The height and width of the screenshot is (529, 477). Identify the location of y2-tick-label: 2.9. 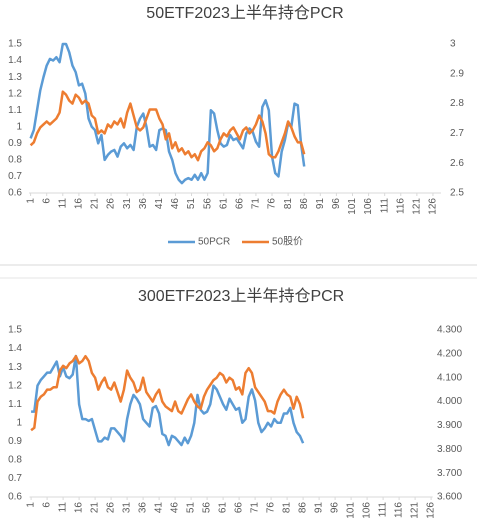
(457, 73).